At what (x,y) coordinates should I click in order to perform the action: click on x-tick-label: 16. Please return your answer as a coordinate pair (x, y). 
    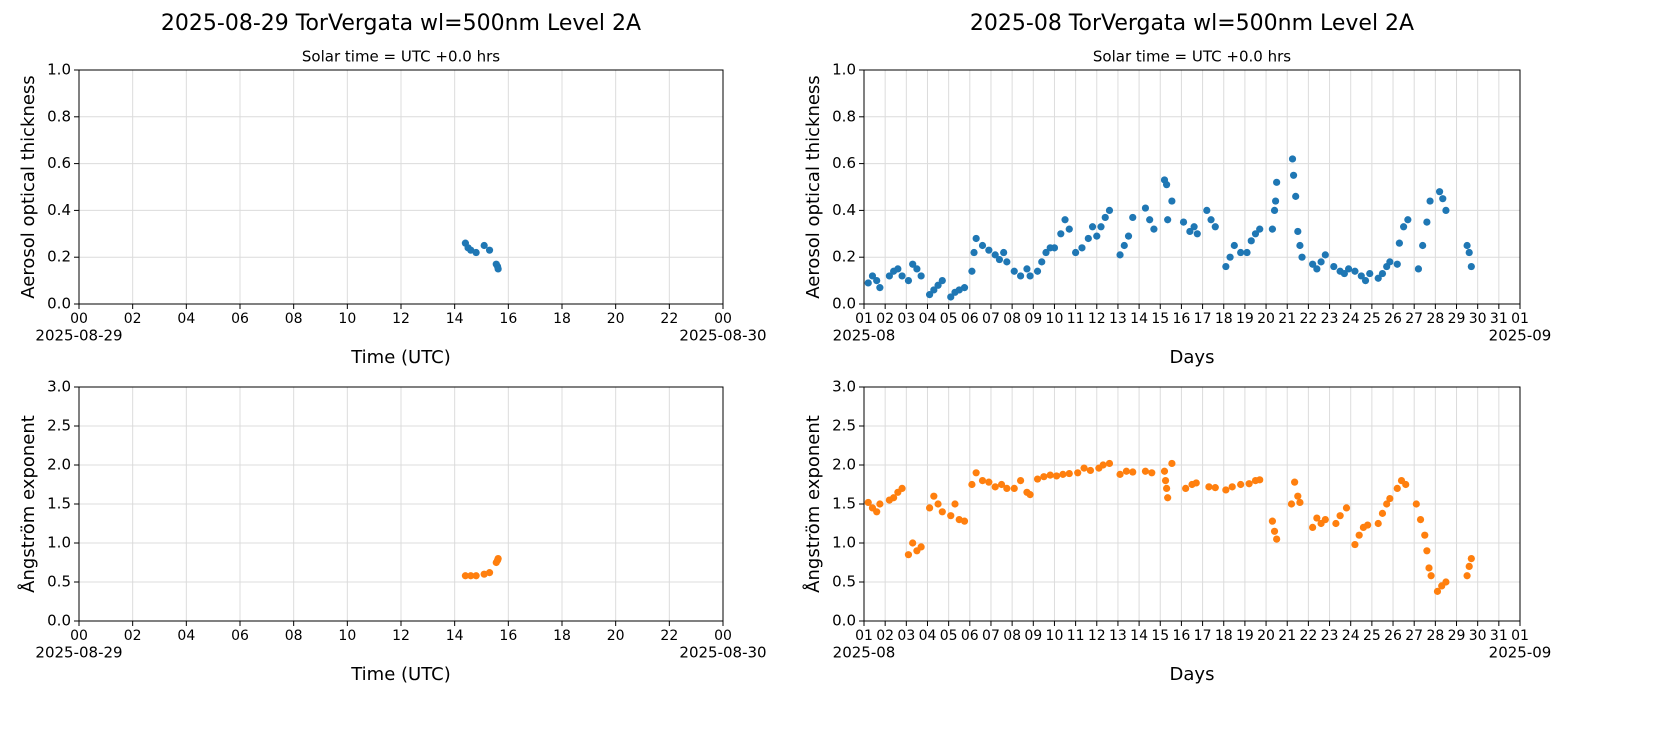
    Looking at the image, I should click on (508, 636).